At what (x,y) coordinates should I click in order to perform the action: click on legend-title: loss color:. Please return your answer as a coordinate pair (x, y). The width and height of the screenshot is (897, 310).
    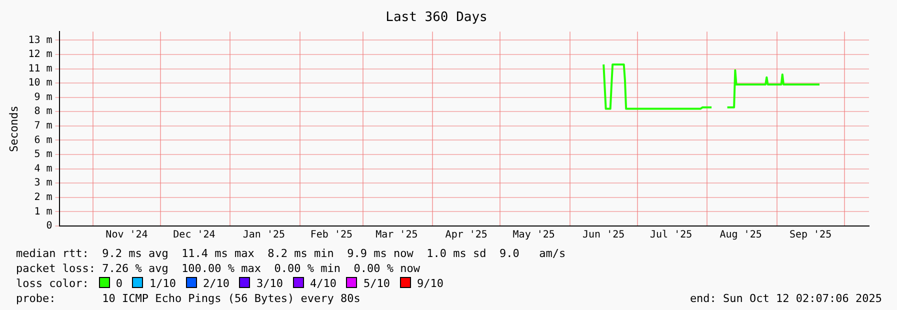
    Looking at the image, I should click on (52, 283).